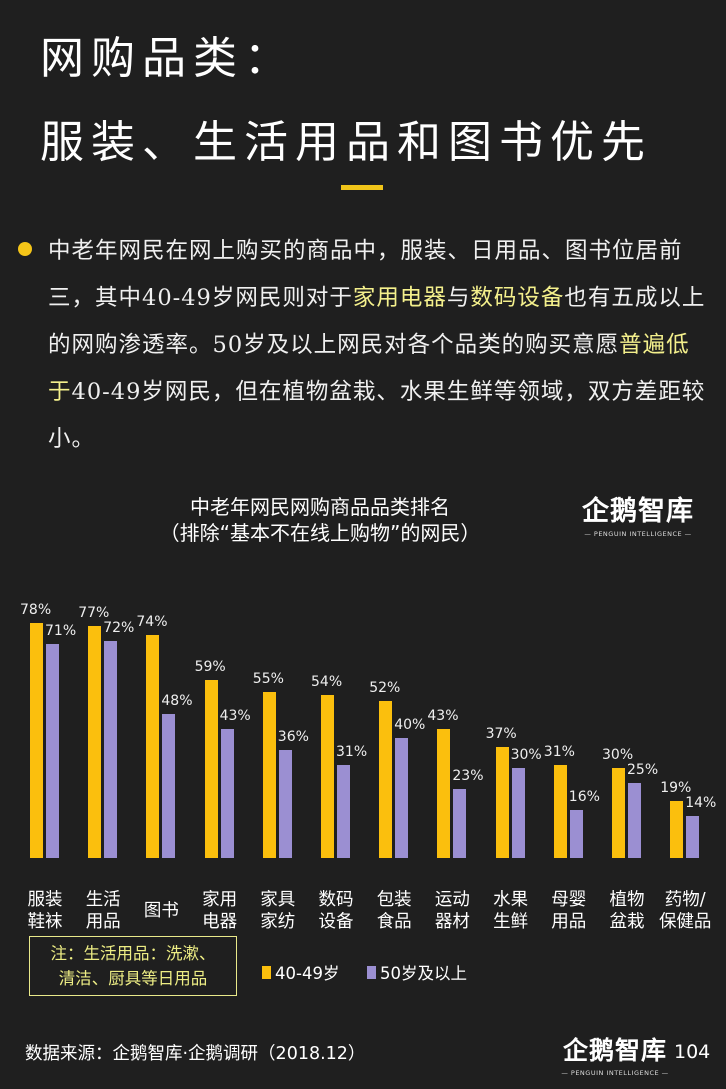 The image size is (726, 1089). I want to click on data-source: 数据来源：企鹅智库·企鹅调研（2018.12）, so click(195, 1054).